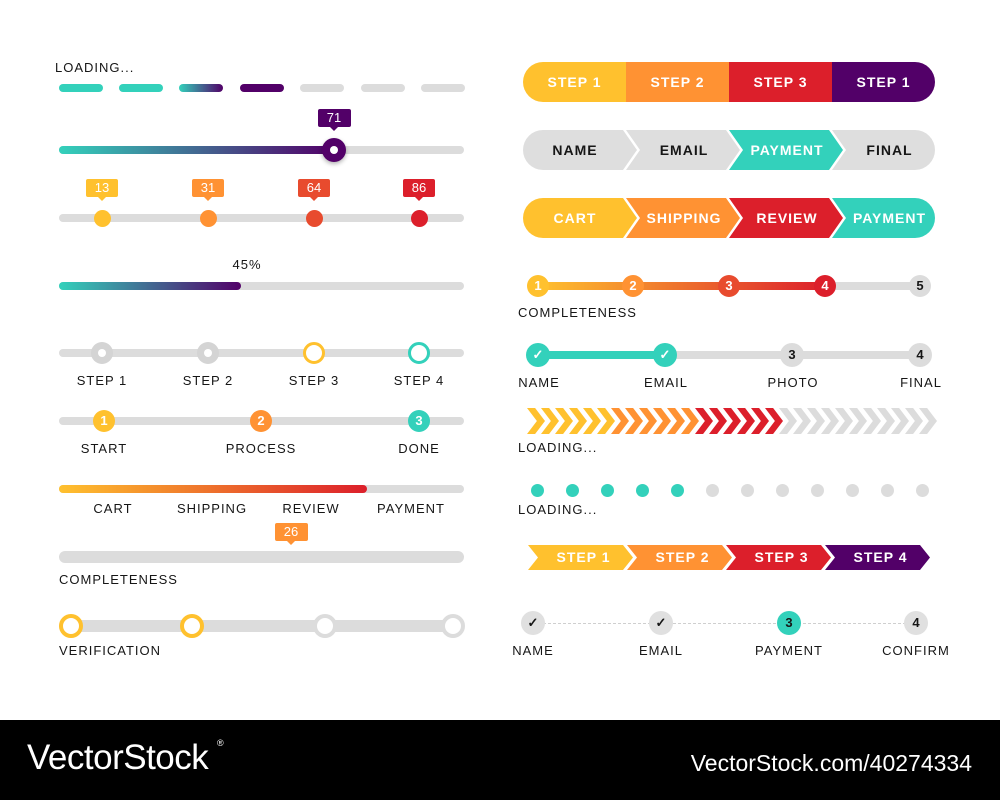  I want to click on pill-step-1: STEP 1, so click(574, 82).